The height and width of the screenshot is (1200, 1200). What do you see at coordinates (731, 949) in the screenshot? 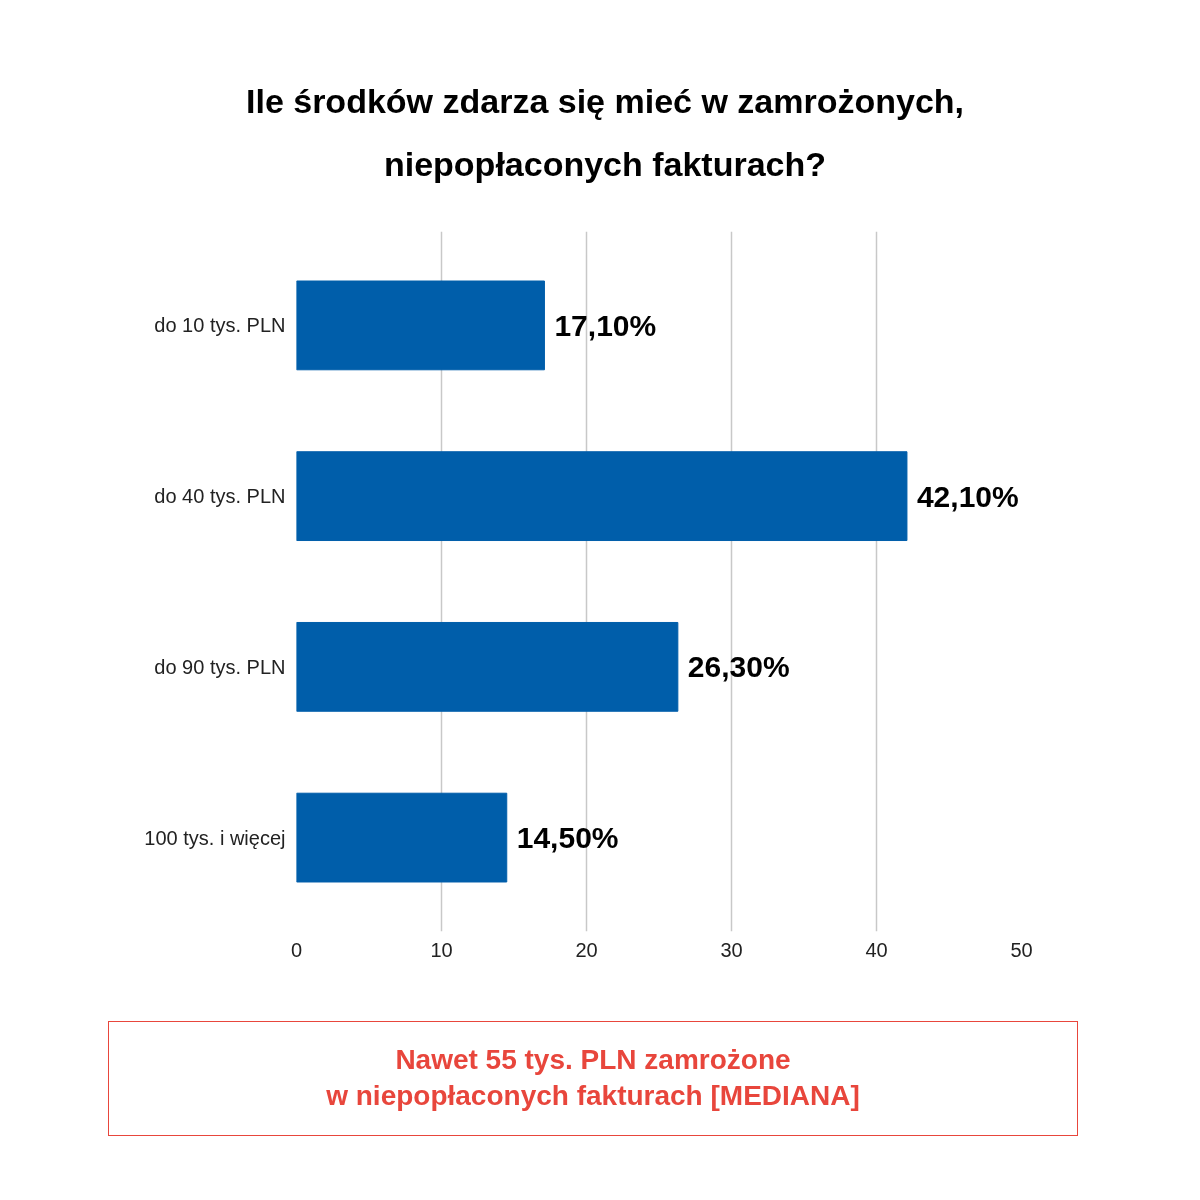
I see `x-tick-label: 30` at bounding box center [731, 949].